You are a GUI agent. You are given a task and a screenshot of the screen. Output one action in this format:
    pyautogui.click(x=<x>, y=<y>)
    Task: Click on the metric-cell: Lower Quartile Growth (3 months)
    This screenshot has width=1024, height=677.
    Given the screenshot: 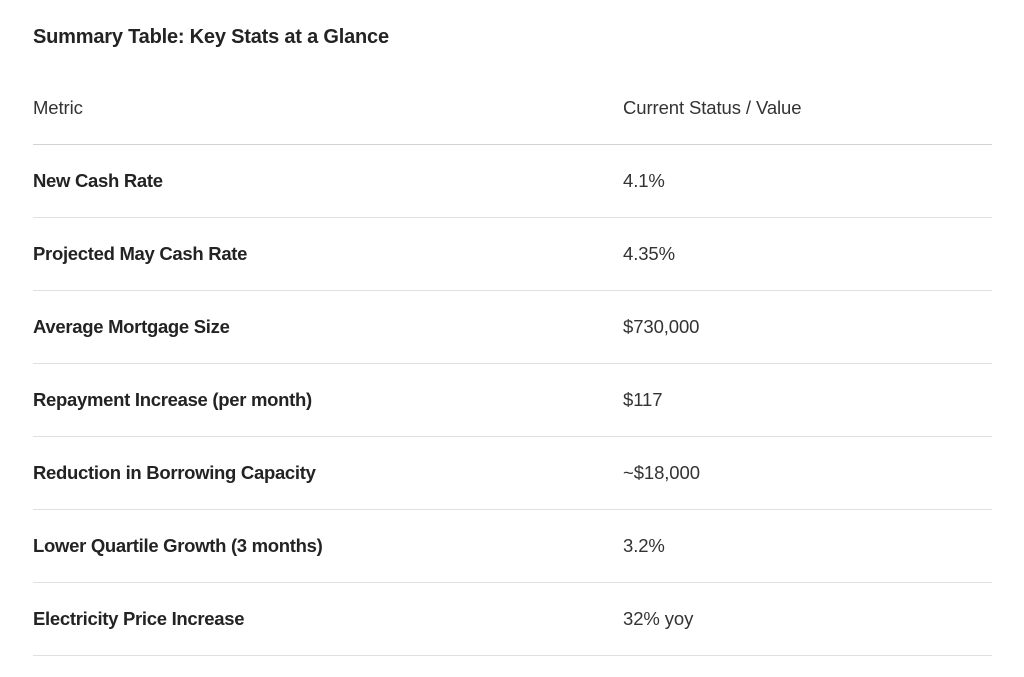 What is the action you would take?
    pyautogui.click(x=178, y=545)
    